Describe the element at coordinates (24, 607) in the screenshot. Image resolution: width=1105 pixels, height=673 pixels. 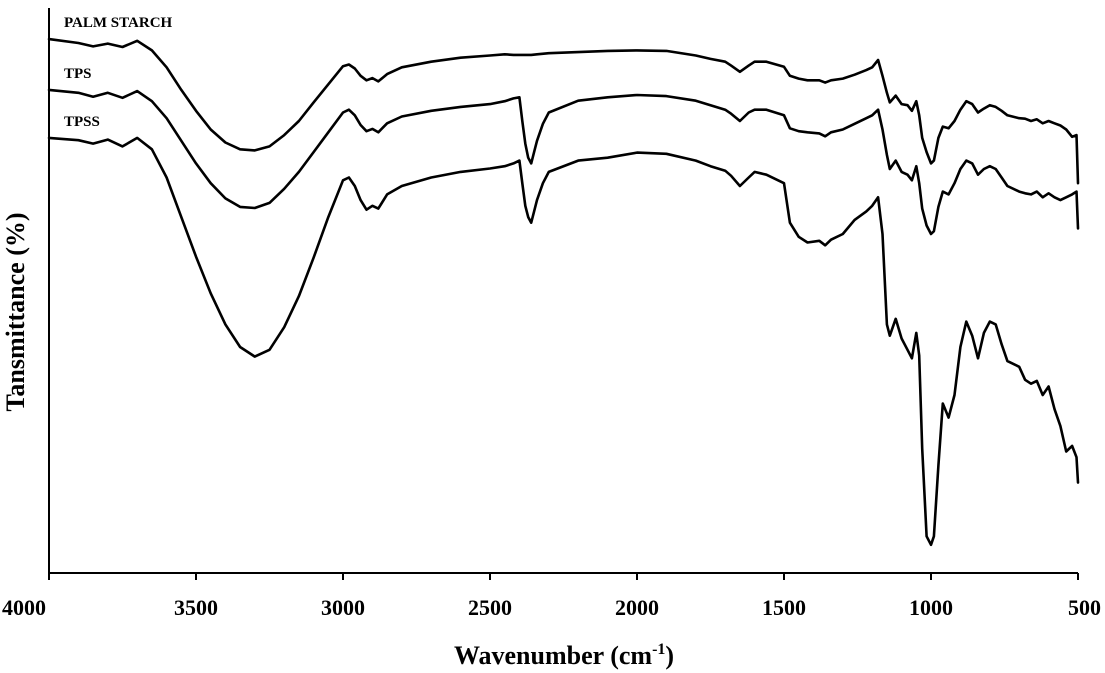
I see `x-tick-label: 4000` at that location.